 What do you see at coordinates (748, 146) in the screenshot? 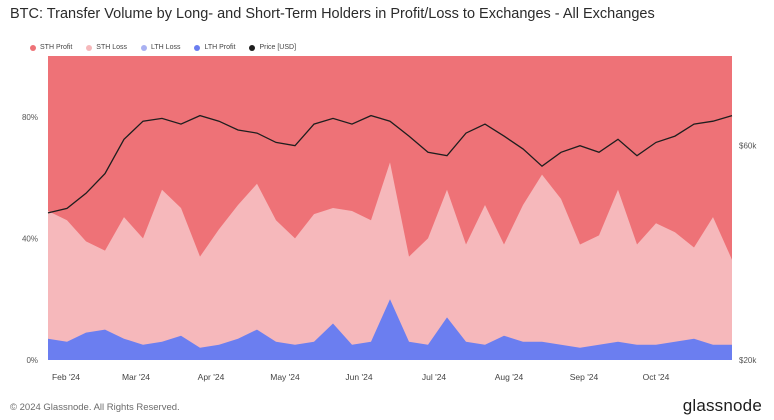
I see `y-right-tick-label: $60k` at bounding box center [748, 146].